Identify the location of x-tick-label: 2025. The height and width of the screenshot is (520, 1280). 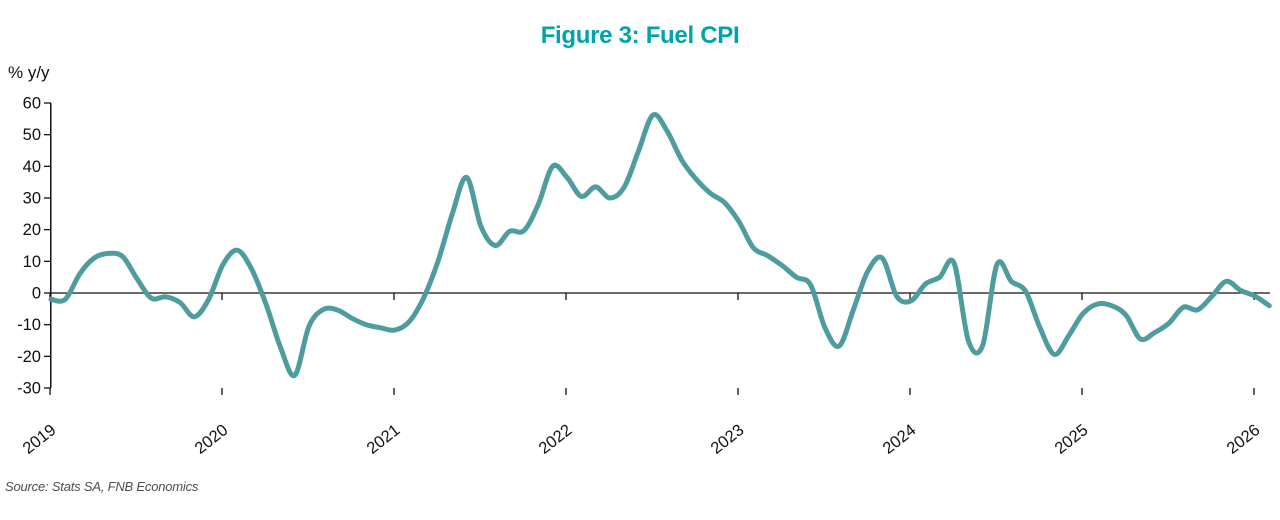
(1071, 439).